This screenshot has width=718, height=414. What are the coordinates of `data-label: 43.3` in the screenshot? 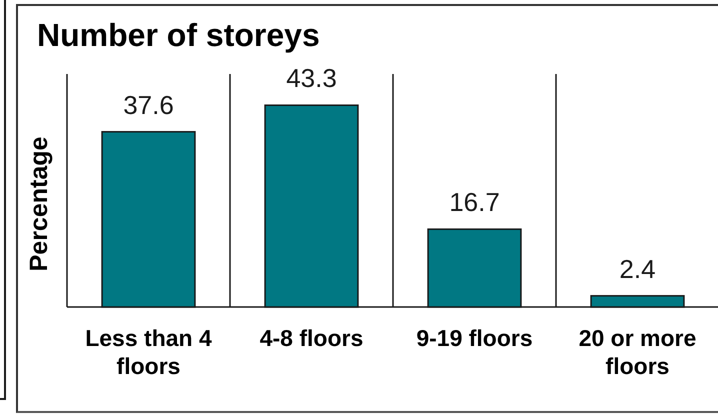 It's located at (311, 78).